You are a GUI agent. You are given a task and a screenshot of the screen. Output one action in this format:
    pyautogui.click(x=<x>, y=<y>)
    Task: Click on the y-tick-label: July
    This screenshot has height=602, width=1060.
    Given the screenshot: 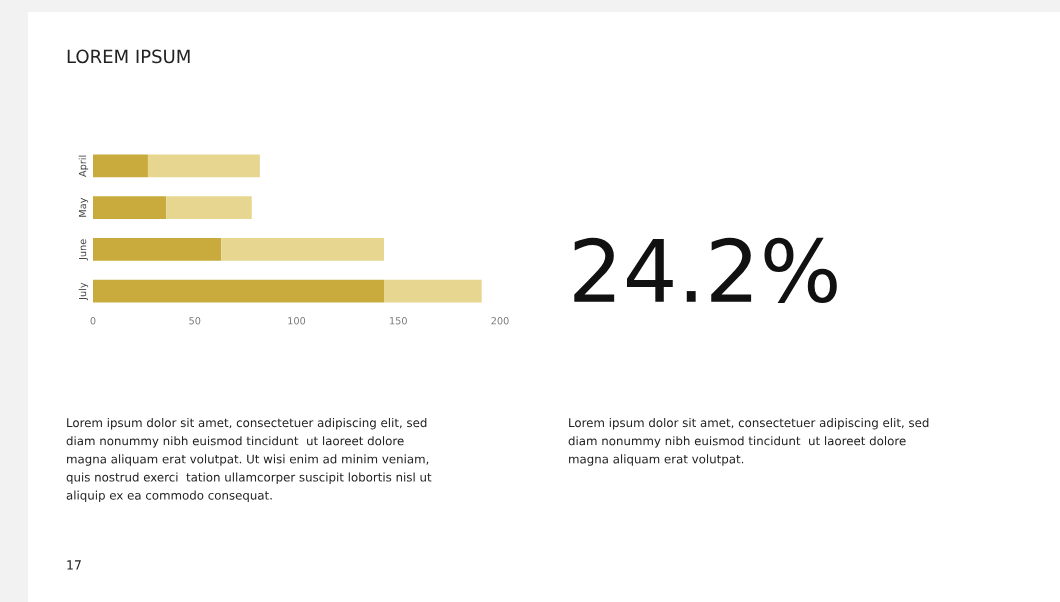 What is the action you would take?
    pyautogui.click(x=83, y=291)
    